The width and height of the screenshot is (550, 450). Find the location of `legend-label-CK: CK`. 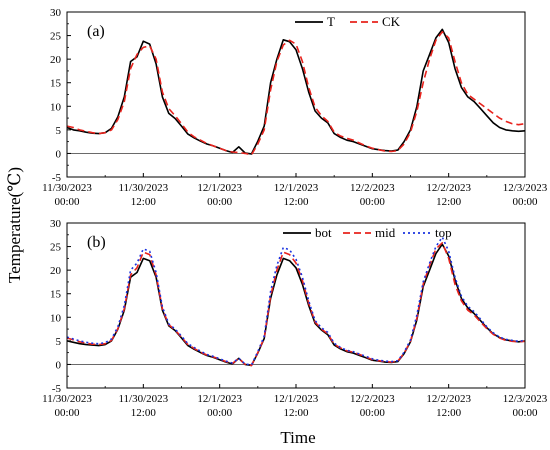

legend-label-CK: CK is located at coordinates (391, 21).